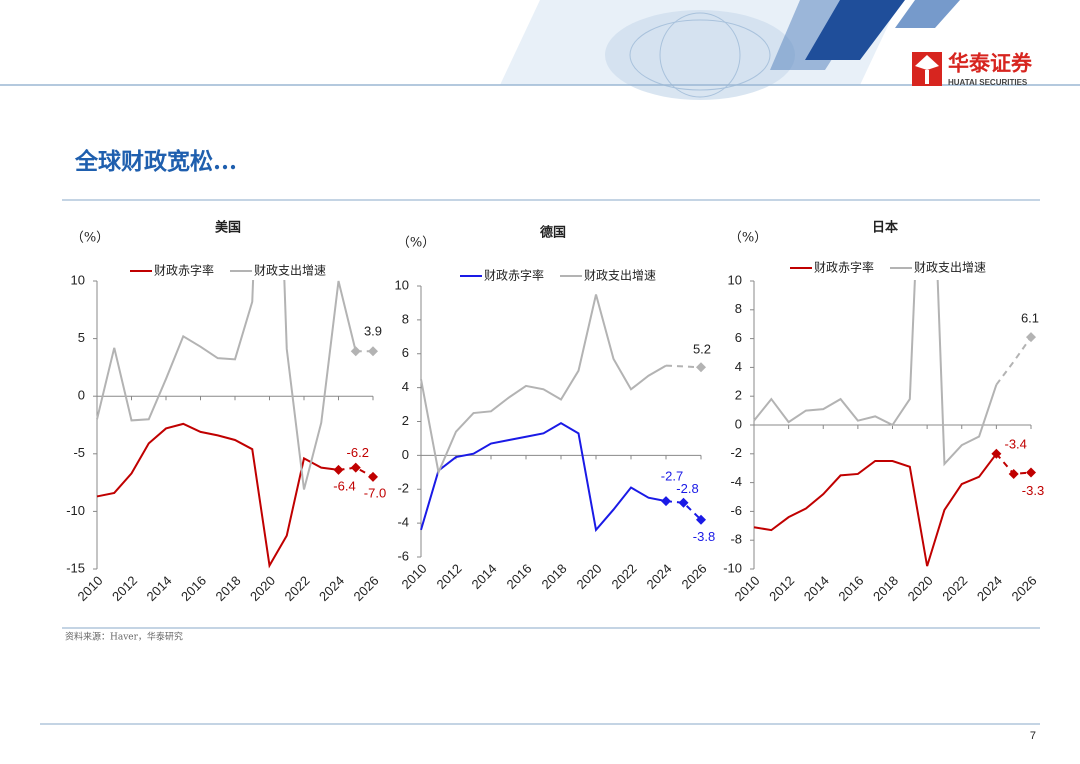 The height and width of the screenshot is (764, 1080). Describe the element at coordinates (375, 492) in the screenshot. I see `value-label: -7.0` at that location.